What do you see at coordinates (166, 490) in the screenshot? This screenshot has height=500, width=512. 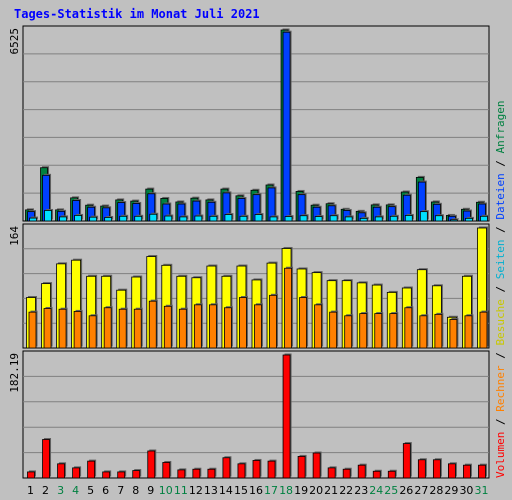 I see `day-label-10: 10` at bounding box center [166, 490].